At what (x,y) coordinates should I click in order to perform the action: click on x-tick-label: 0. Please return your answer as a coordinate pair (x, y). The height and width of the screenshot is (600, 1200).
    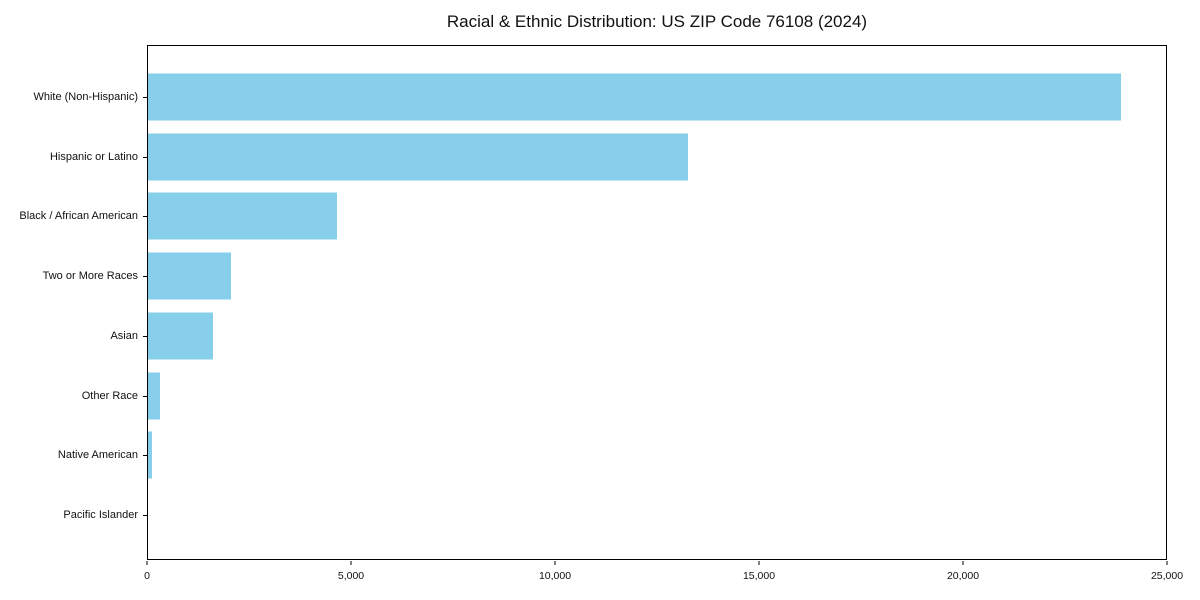
    Looking at the image, I should click on (147, 576).